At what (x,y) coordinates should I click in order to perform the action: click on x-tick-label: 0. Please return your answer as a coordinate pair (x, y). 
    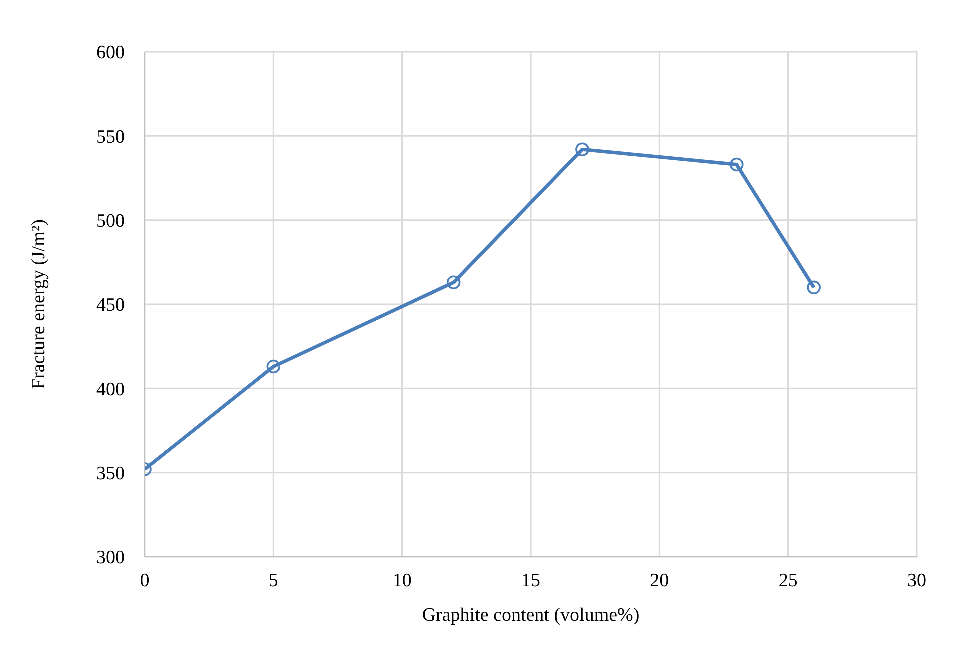
    Looking at the image, I should click on (145, 581).